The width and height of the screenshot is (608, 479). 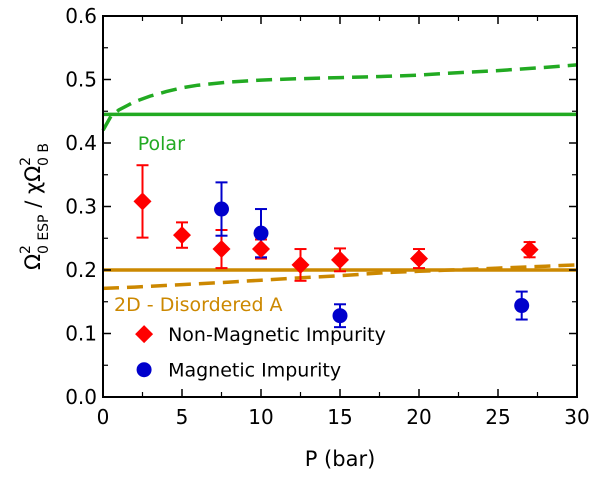 What do you see at coordinates (81, 143) in the screenshot?
I see `y-tick-label-4: 0.4` at bounding box center [81, 143].